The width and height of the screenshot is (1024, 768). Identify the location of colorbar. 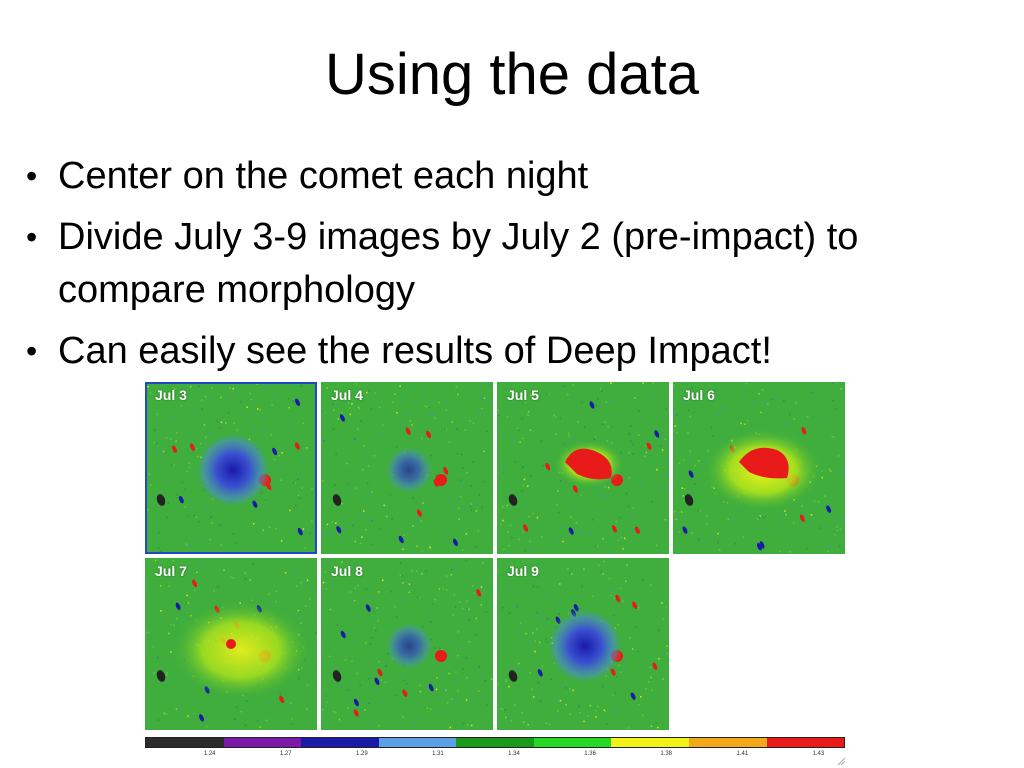
(495, 742).